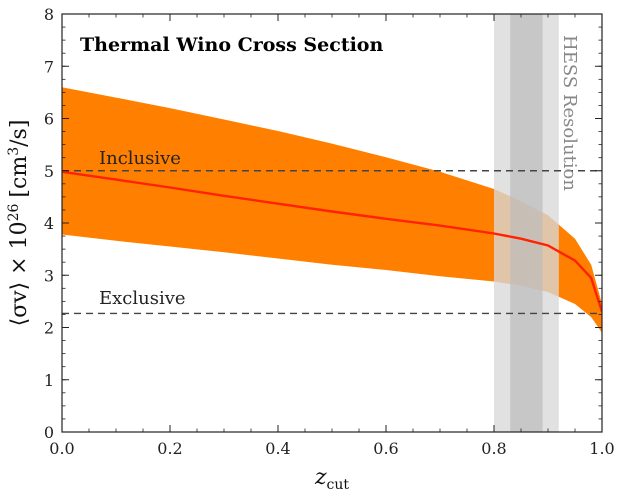  What do you see at coordinates (49, 14) in the screenshot?
I see `y-tick-label: 8` at bounding box center [49, 14].